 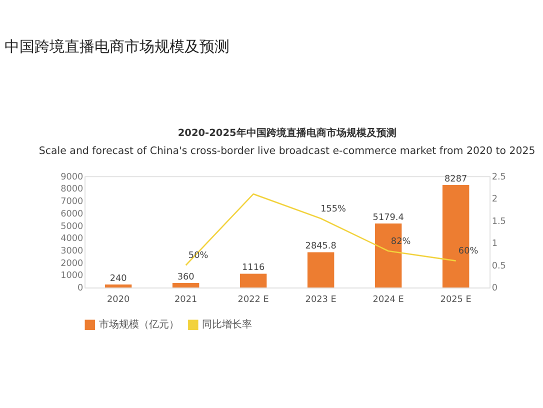 What do you see at coordinates (388, 300) in the screenshot?
I see `x-tick-label: 2024 E` at bounding box center [388, 300].